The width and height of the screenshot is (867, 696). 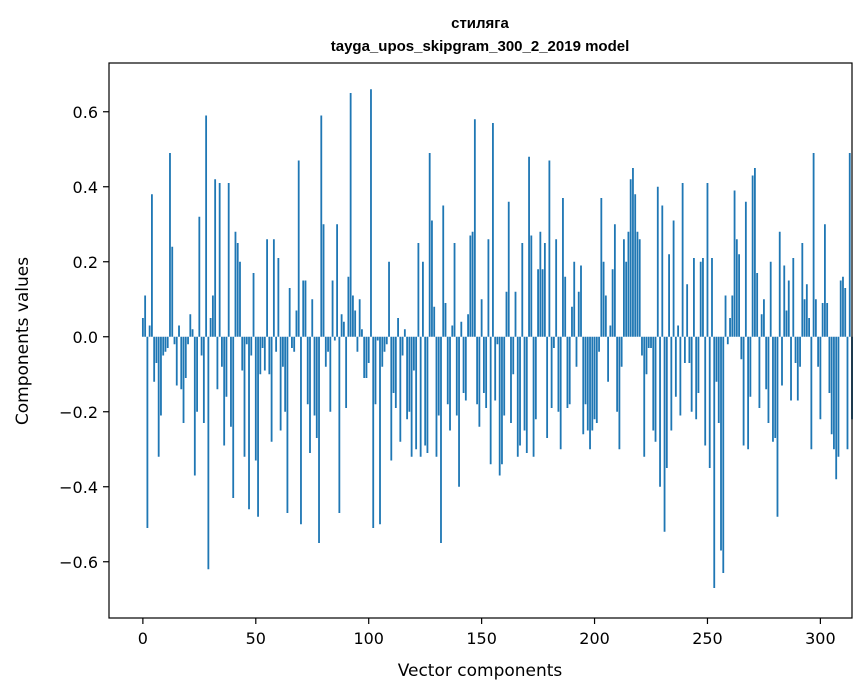 I want to click on x-tick-label: 150, so click(x=481, y=638).